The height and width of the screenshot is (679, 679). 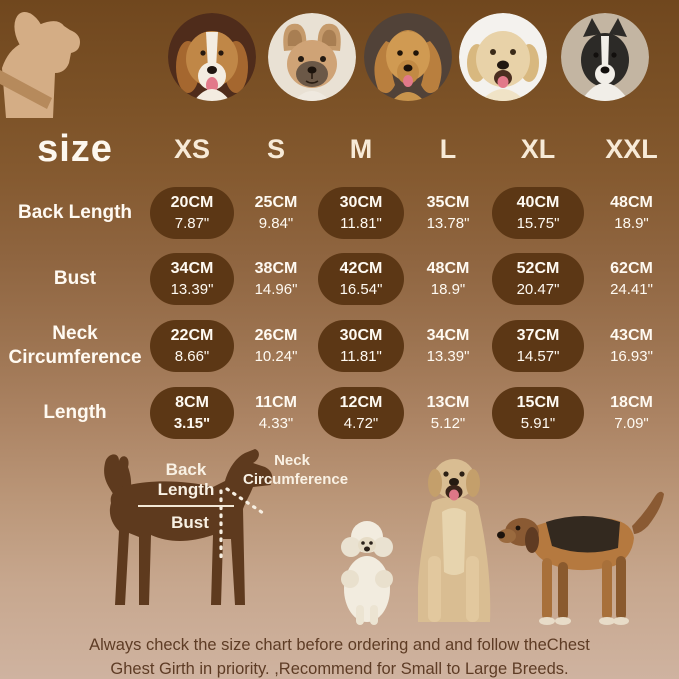 What do you see at coordinates (186, 483) in the screenshot?
I see `diagram-back-length-label: Back Length` at bounding box center [186, 483].